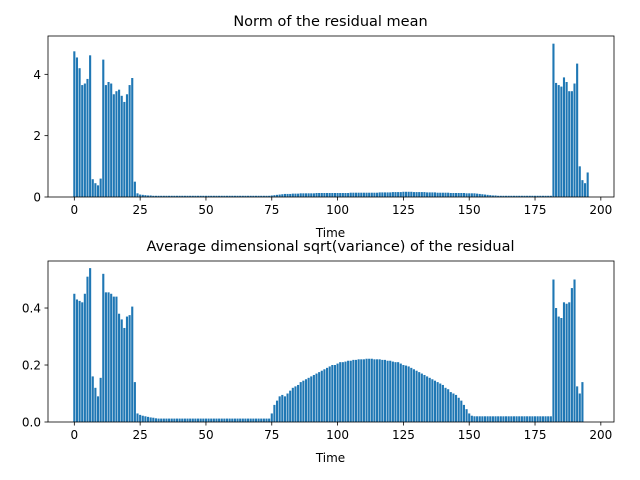 Image resolution: width=640 pixels, height=480 pixels. I want to click on x-tick-label: 125, so click(403, 210).